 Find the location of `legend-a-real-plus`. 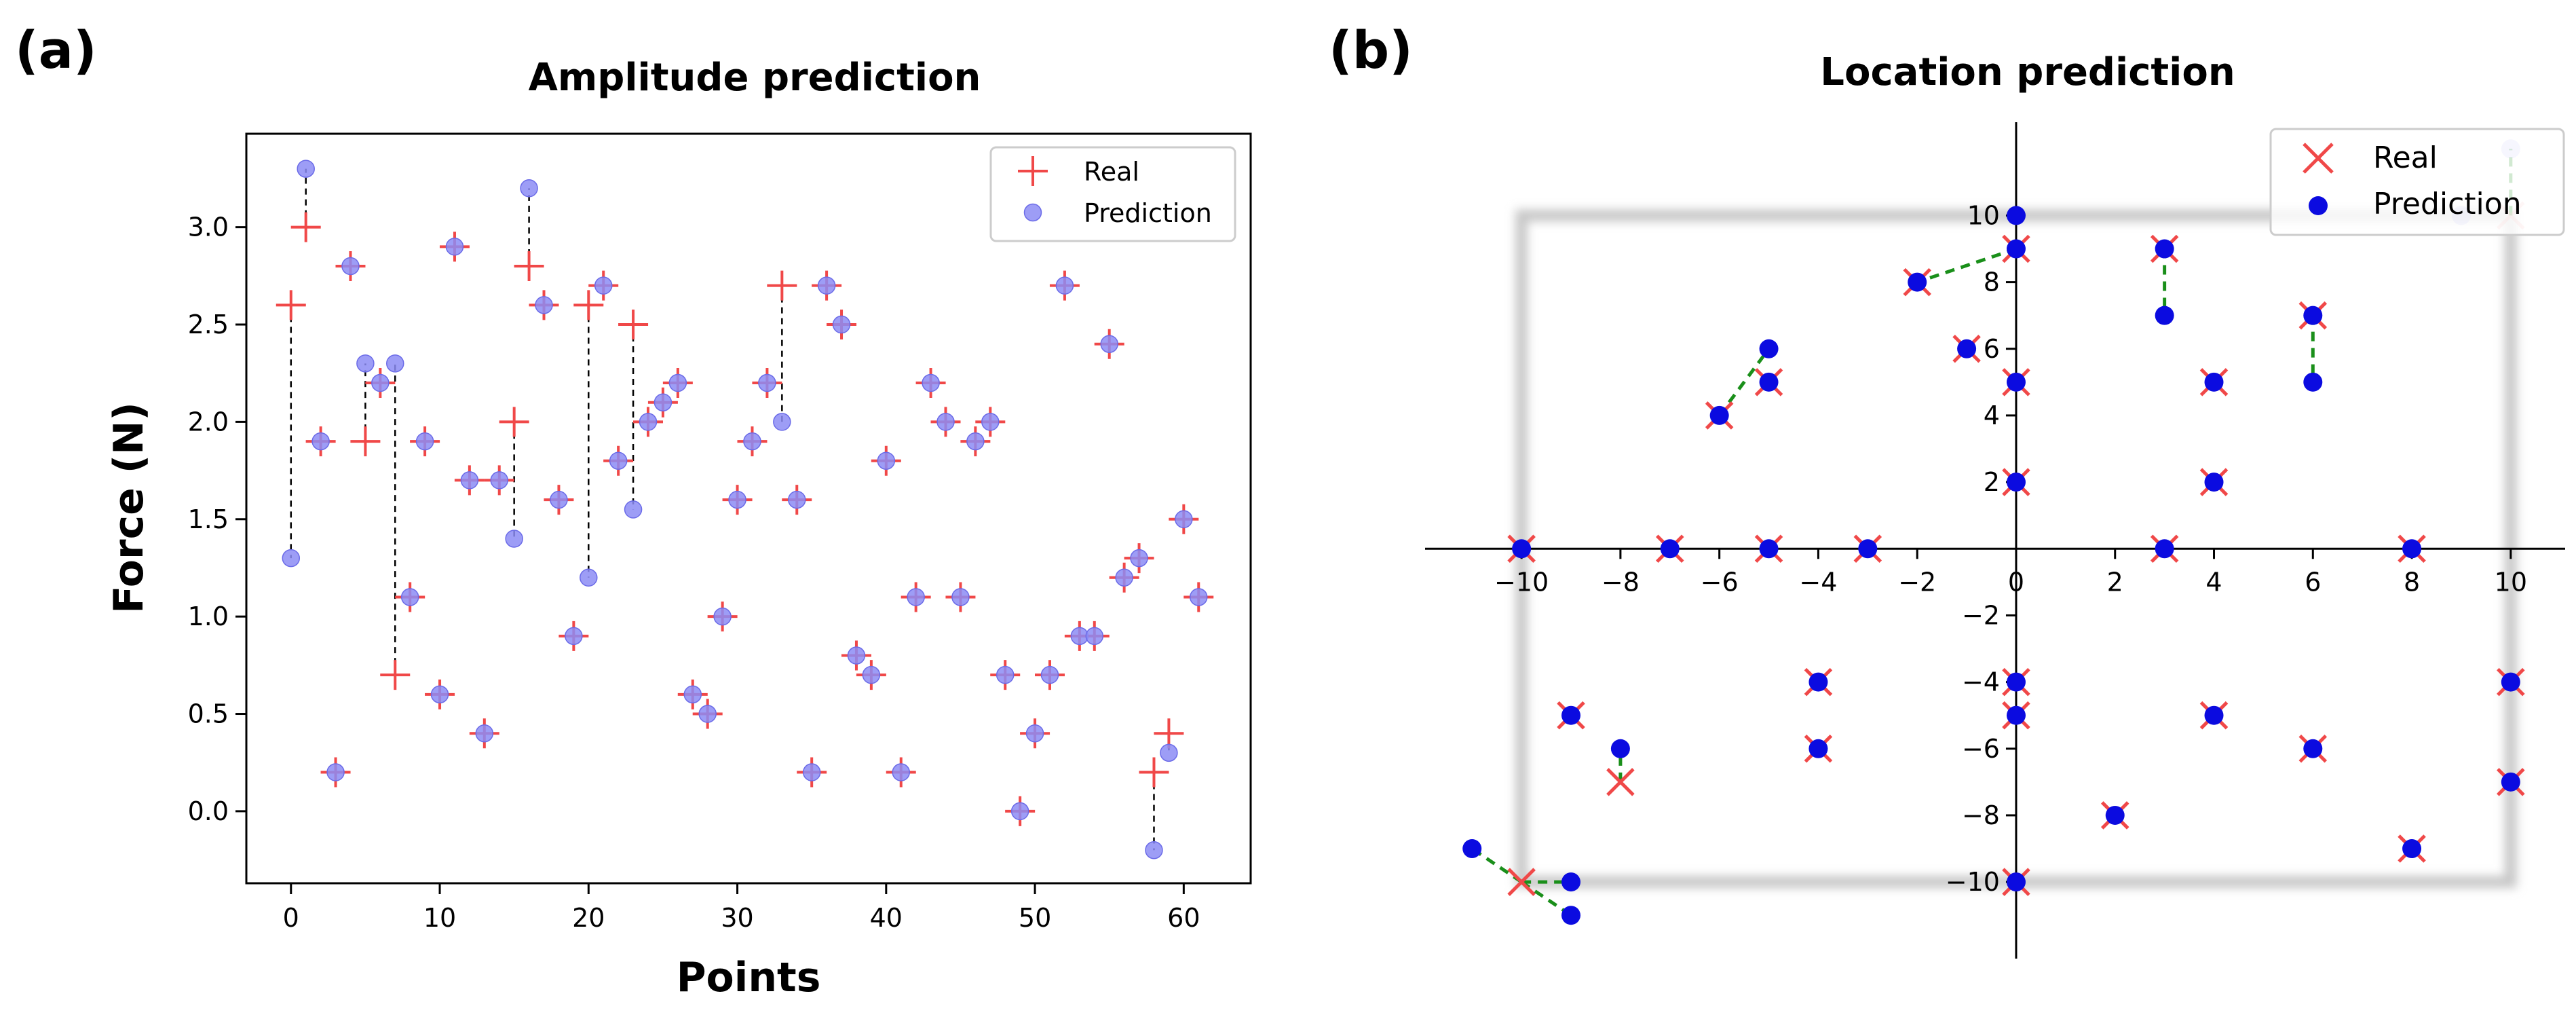

legend-a-real-plus is located at coordinates (1033, 171).